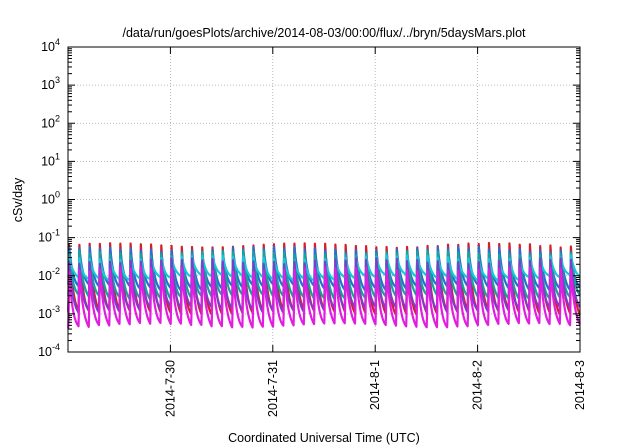 The width and height of the screenshot is (640, 448). What do you see at coordinates (324, 438) in the screenshot?
I see `x-axis-label: Coordinated Universal Time (UTC)` at bounding box center [324, 438].